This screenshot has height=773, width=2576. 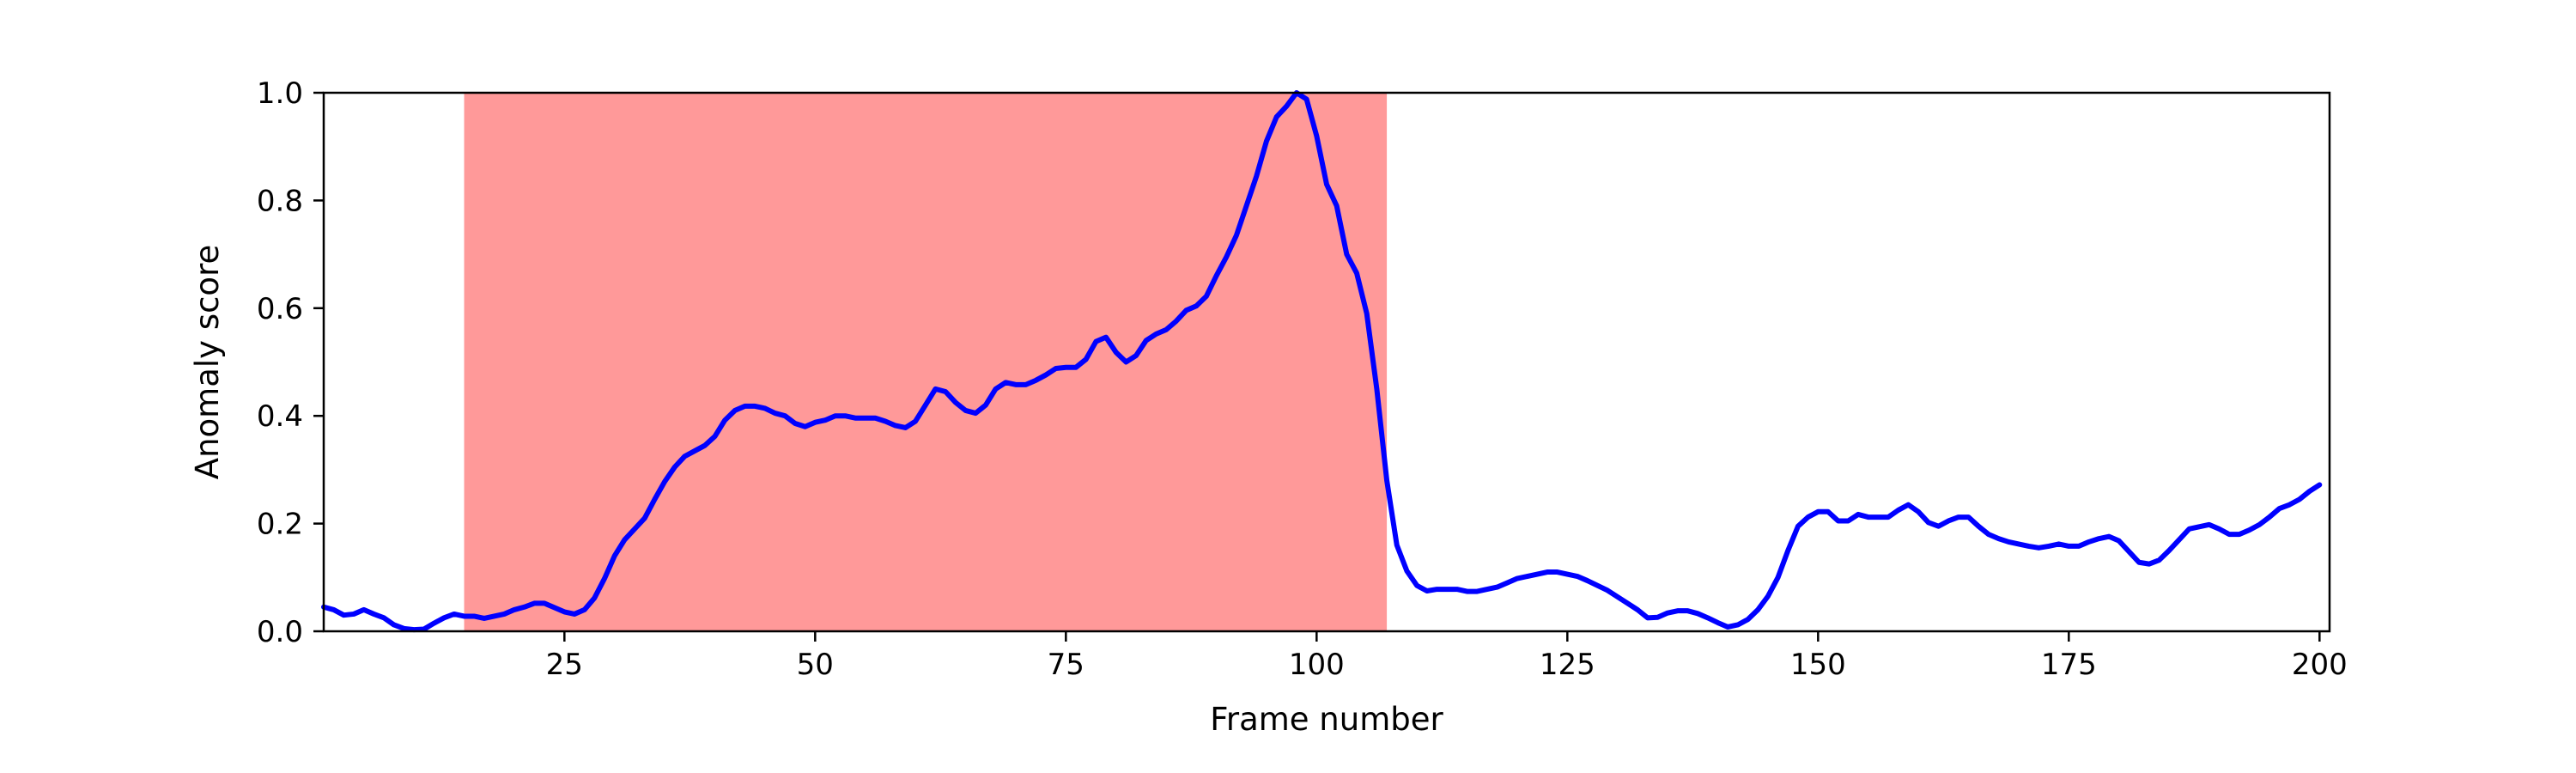 I want to click on y-tick-label: 0.4, so click(x=280, y=416).